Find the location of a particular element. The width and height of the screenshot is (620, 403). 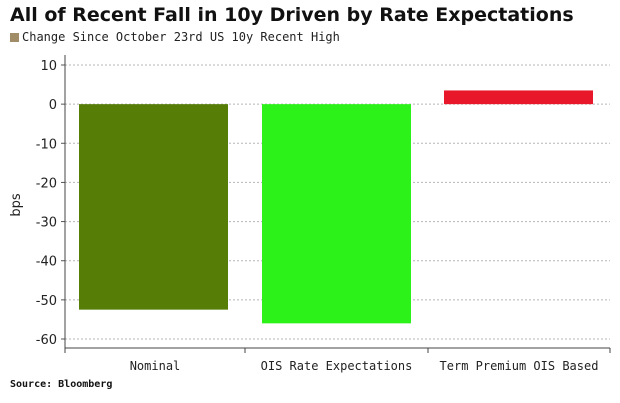

y-tick-label: -20 is located at coordinates (46, 183).